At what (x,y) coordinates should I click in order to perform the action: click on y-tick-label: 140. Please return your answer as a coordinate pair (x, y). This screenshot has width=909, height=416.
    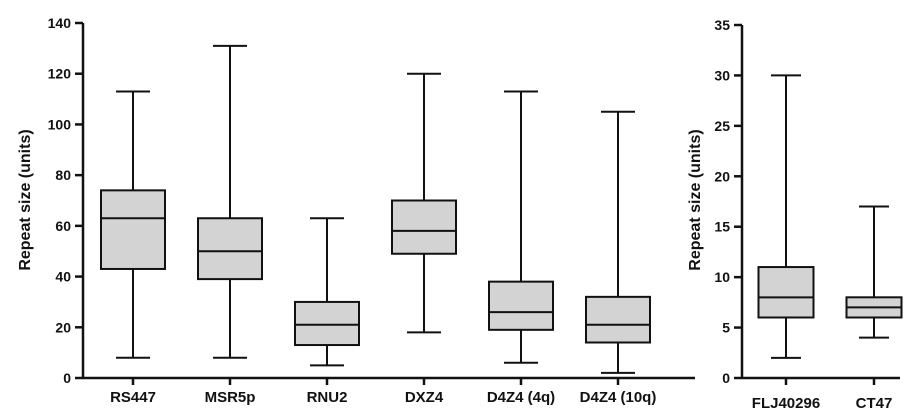
    Looking at the image, I should click on (60, 23).